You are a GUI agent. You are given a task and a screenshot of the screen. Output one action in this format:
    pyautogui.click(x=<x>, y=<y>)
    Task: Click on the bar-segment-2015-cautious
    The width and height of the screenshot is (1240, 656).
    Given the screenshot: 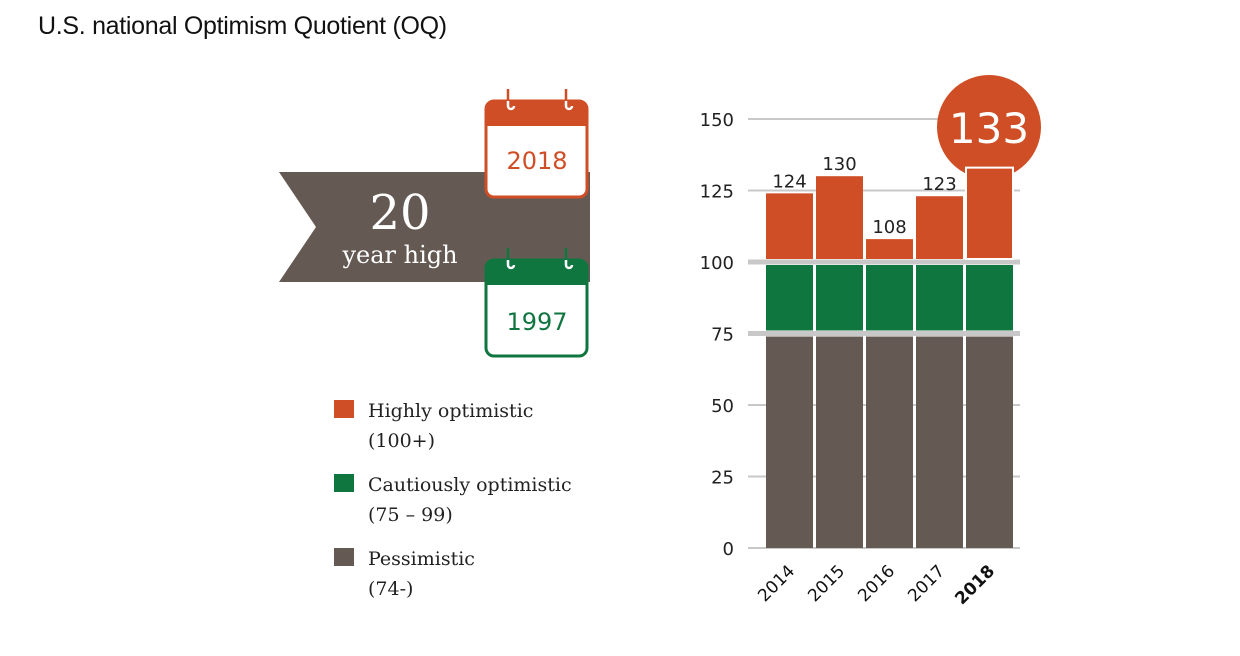 What is the action you would take?
    pyautogui.click(x=839, y=298)
    